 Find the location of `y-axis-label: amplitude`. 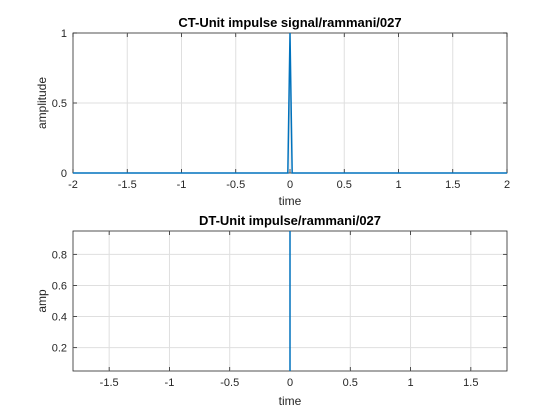

y-axis-label: amplitude is located at coordinates (42, 103).